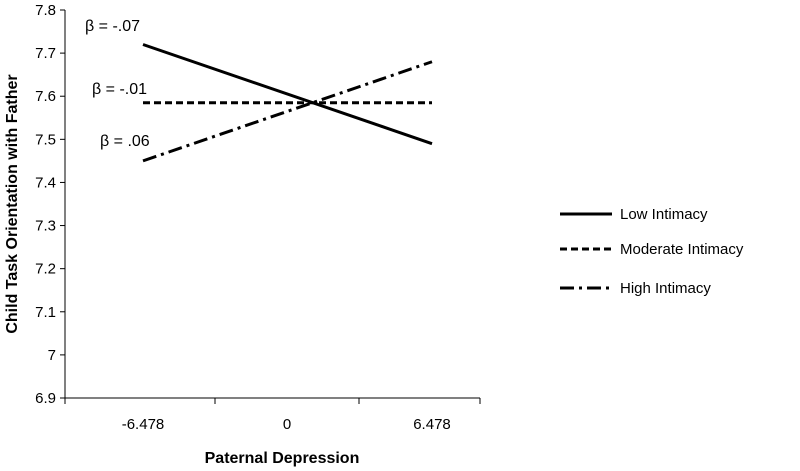  What do you see at coordinates (45, 312) in the screenshot?
I see `y-tick-label: 7.1` at bounding box center [45, 312].